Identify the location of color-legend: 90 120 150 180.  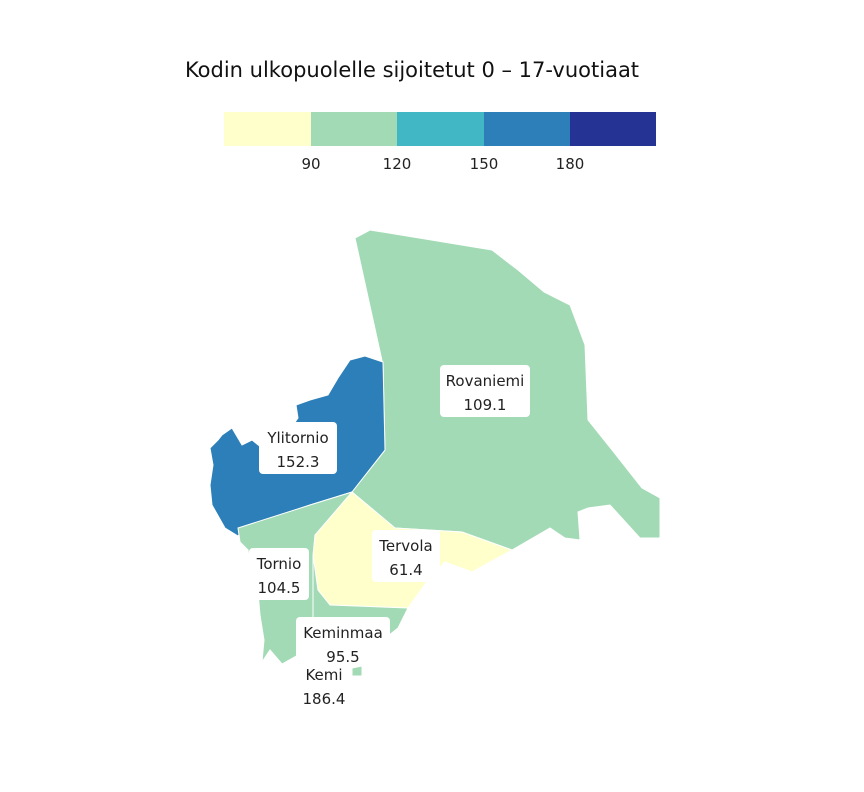
(440, 142).